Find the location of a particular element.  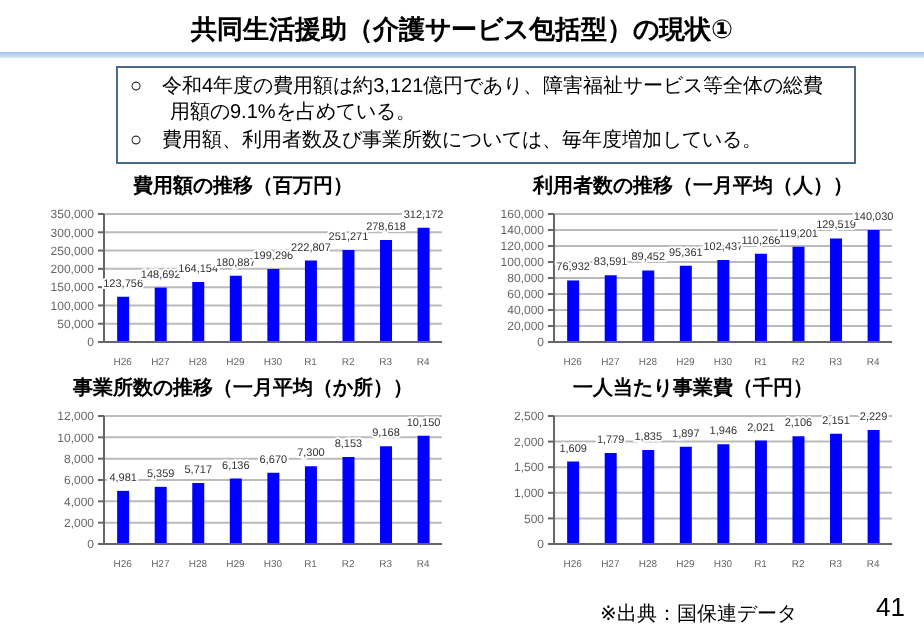

text: ○ 令和4年度の費用額は約3,121億円であり、障害福祉サービス等全体の総費用額の9.1%を占めている。 is located at coordinates (478, 100).